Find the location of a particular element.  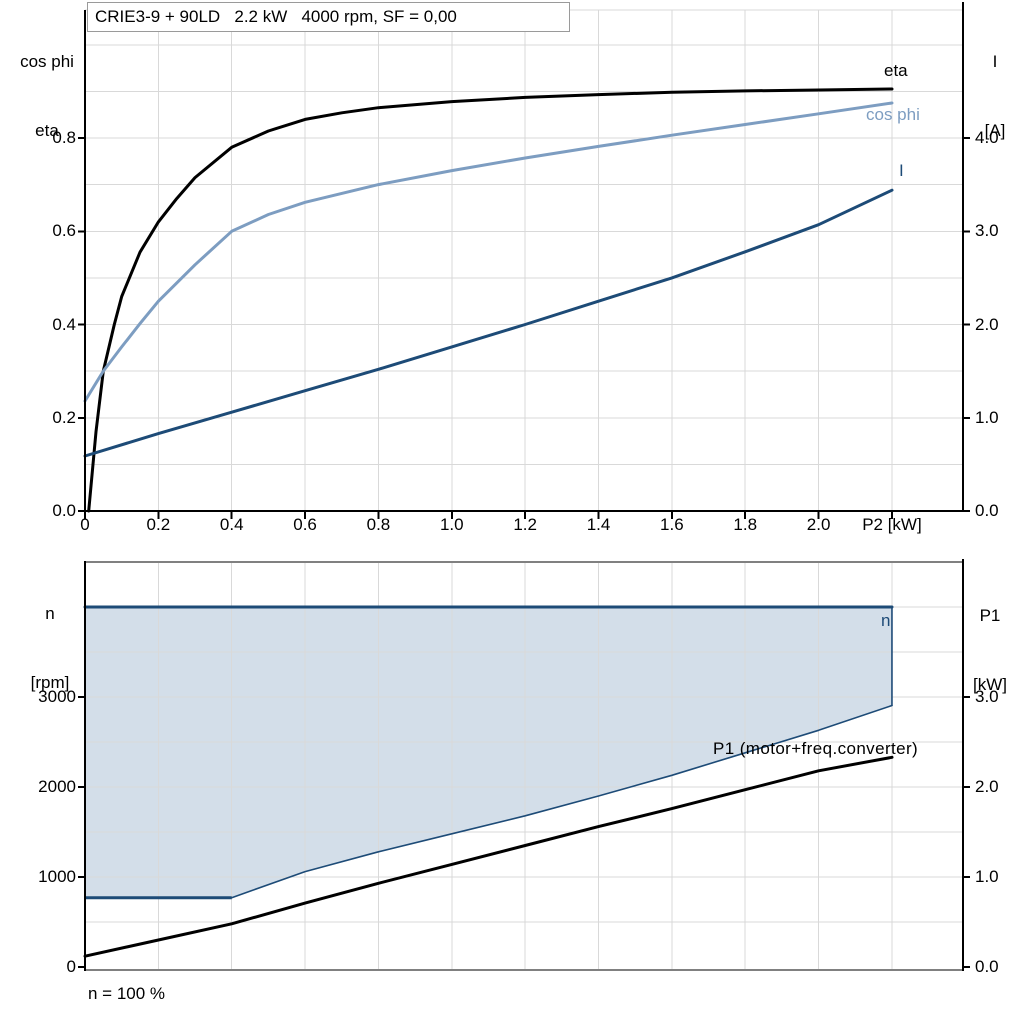

y-right-tick-label: 4.0 is located at coordinates (987, 137).